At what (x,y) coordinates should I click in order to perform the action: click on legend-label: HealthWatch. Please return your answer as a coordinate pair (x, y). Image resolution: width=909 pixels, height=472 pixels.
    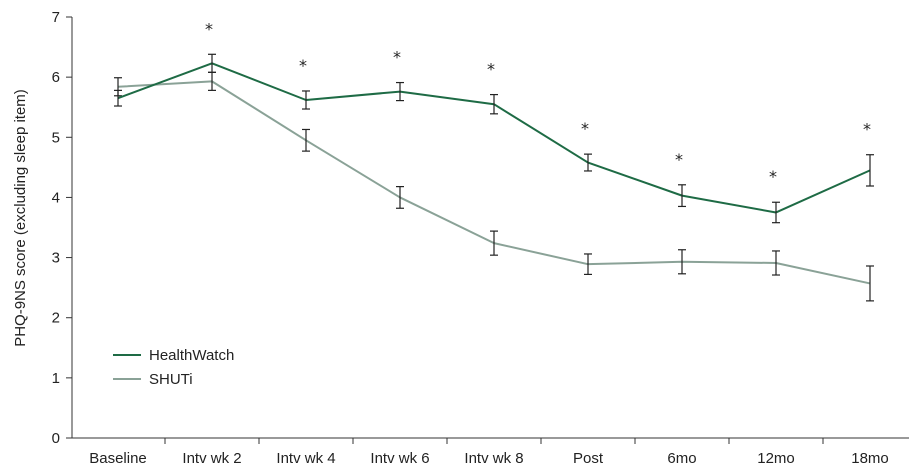
    Looking at the image, I should click on (191, 355).